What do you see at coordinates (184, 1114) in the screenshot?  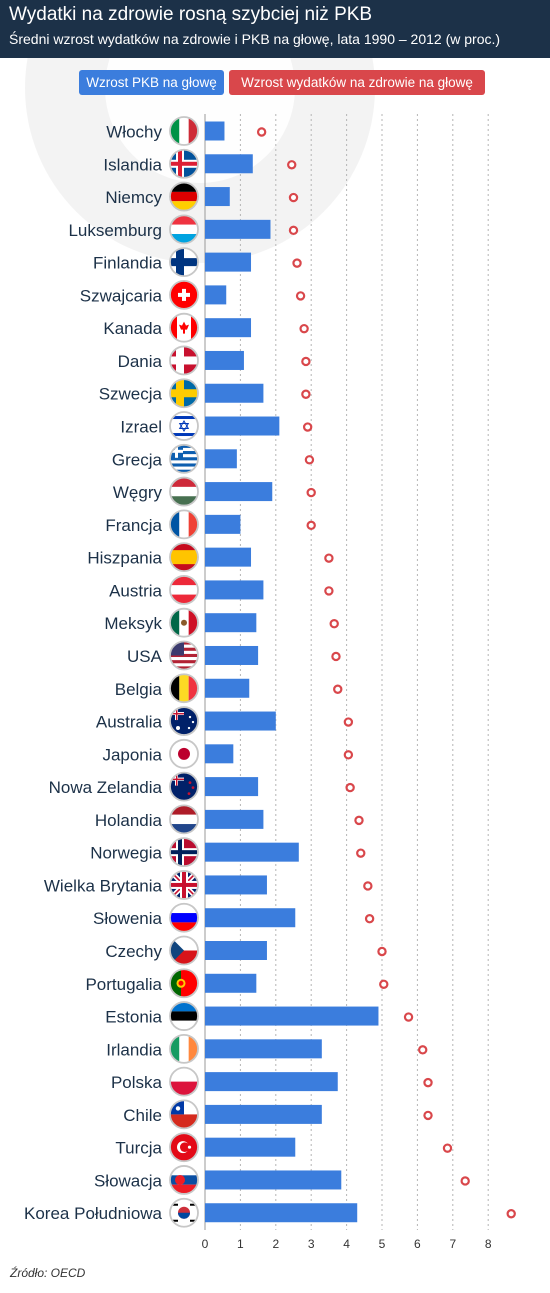 I see `chile-flag-icon` at bounding box center [184, 1114].